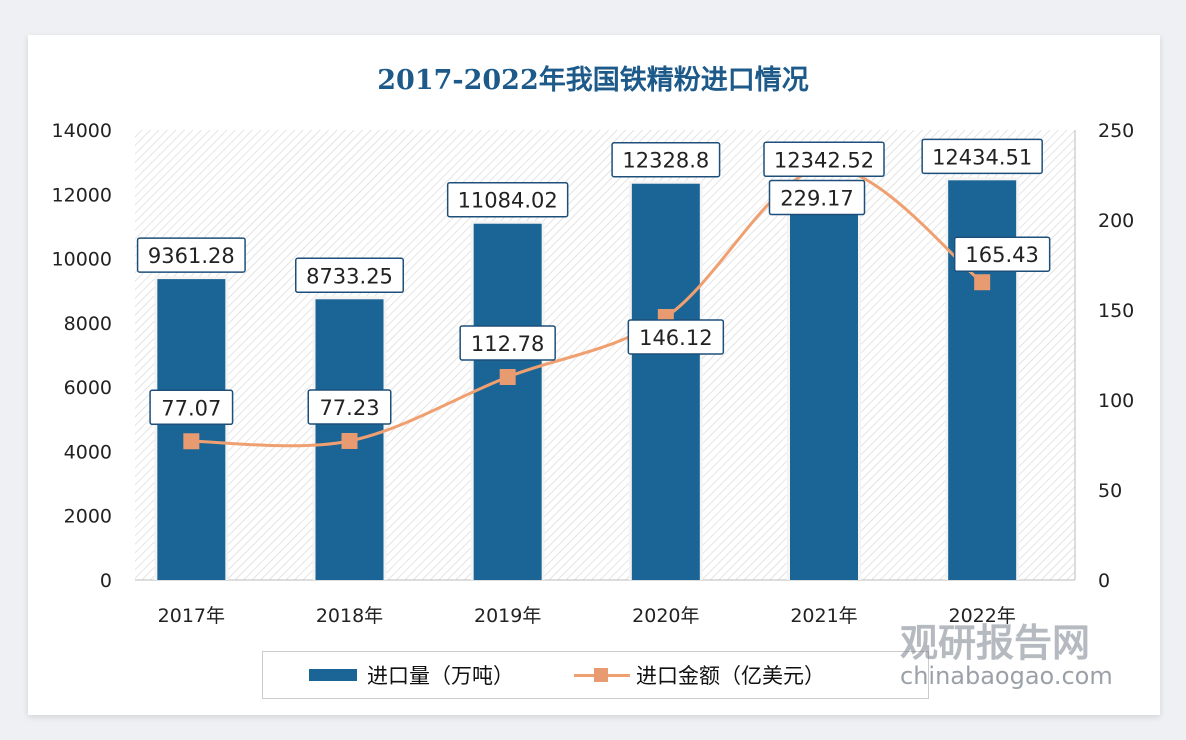  I want to click on watermark-logo: 观研报告网, so click(995, 643).